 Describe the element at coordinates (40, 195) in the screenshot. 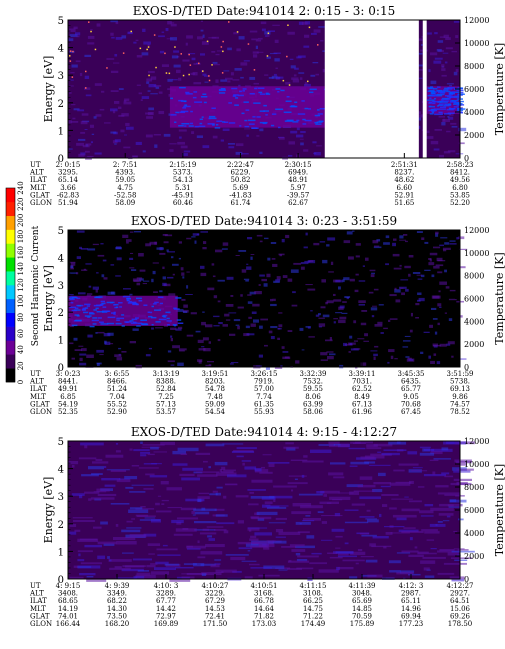

I see `table-row-label: GLAT` at that location.